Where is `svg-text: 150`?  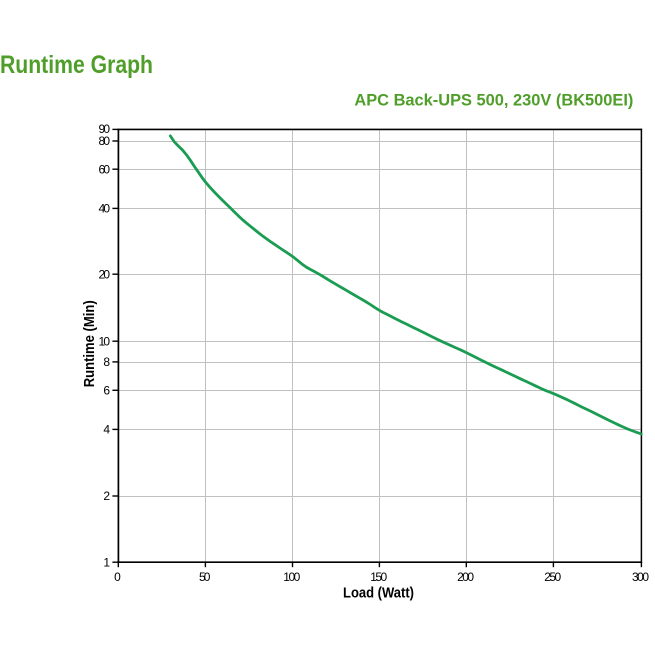
svg-text: 150 is located at coordinates (378, 577).